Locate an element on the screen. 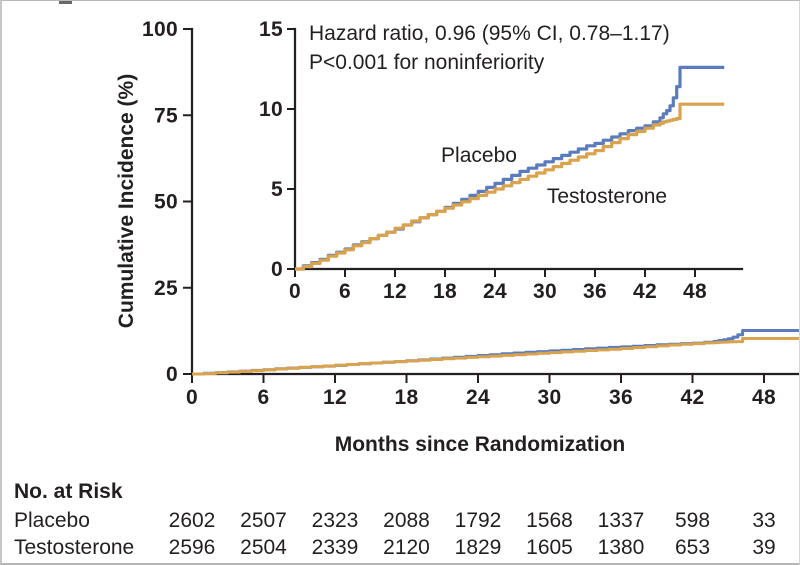 The height and width of the screenshot is (565, 800). y-tick-label: 75 is located at coordinates (166, 115).